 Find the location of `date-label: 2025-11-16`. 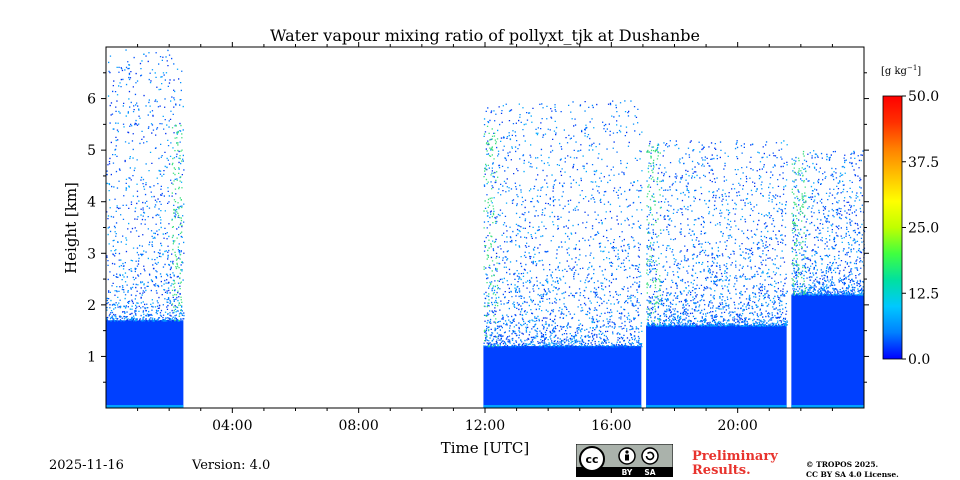

date-label: 2025-11-16 is located at coordinates (86, 465).